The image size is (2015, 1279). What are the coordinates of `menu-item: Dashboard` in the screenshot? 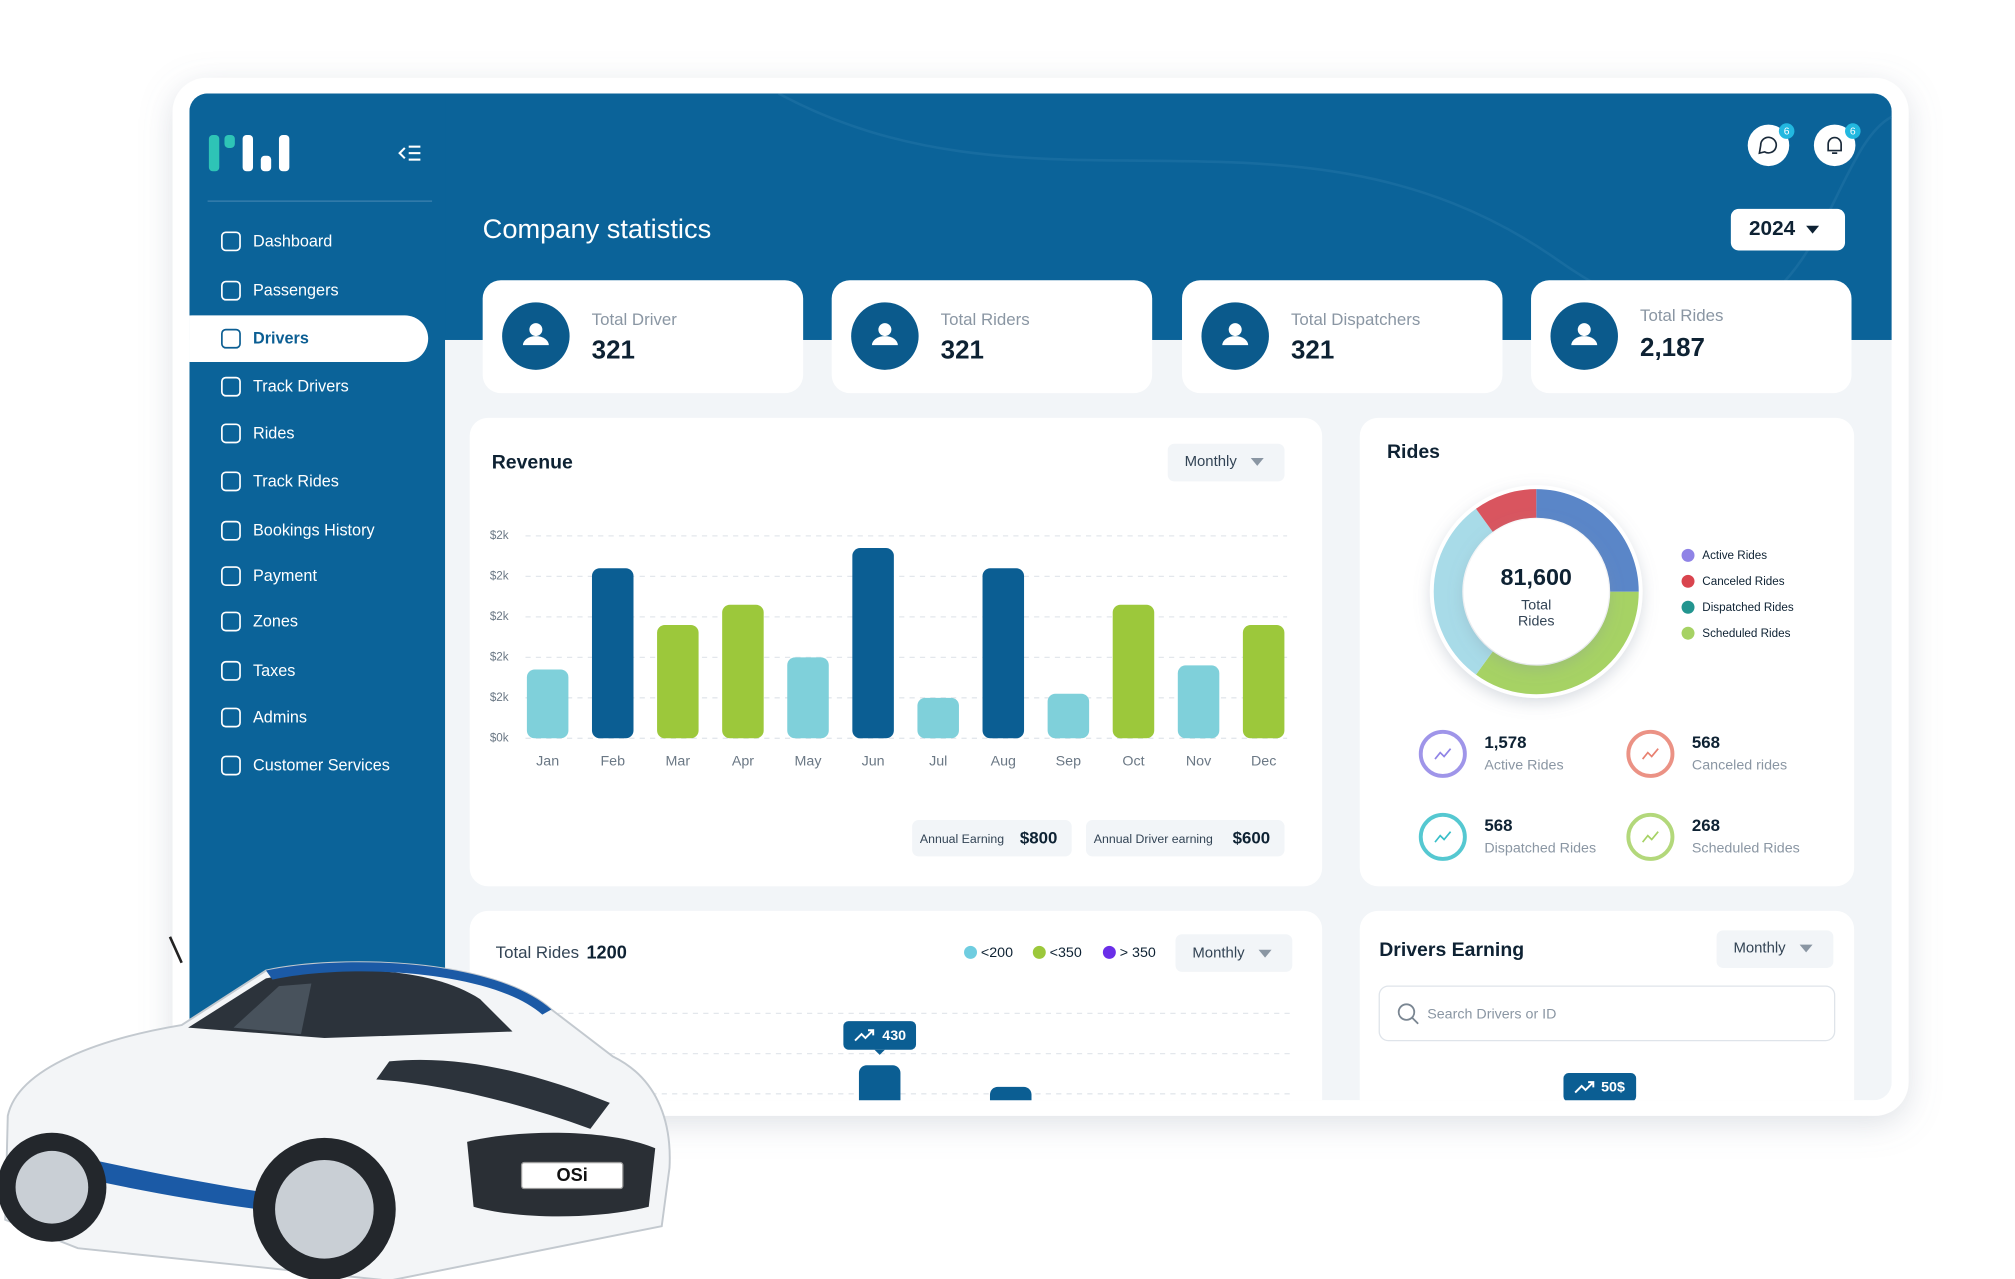 It's located at (276, 241).